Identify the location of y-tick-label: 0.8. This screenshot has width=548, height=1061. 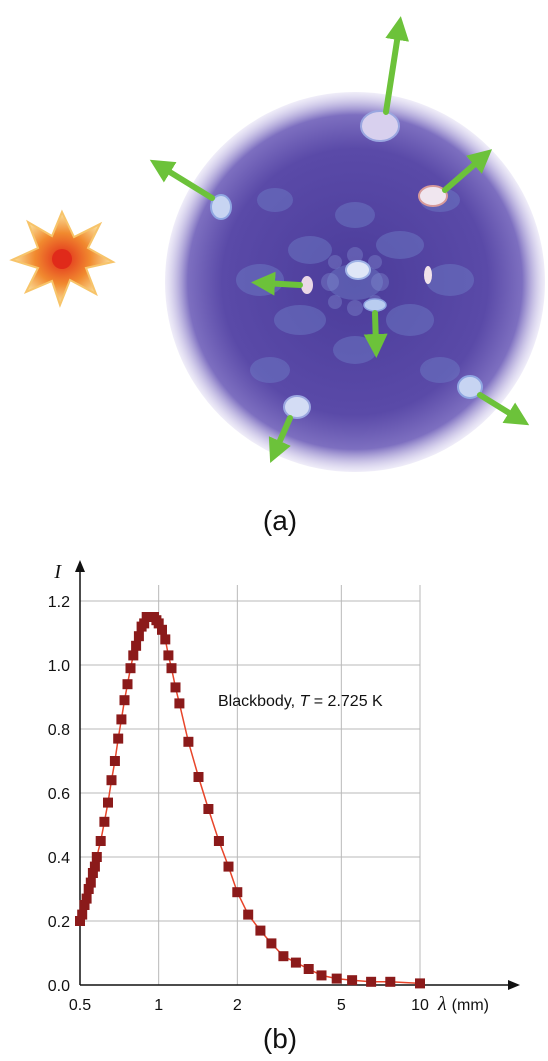
(59, 730).